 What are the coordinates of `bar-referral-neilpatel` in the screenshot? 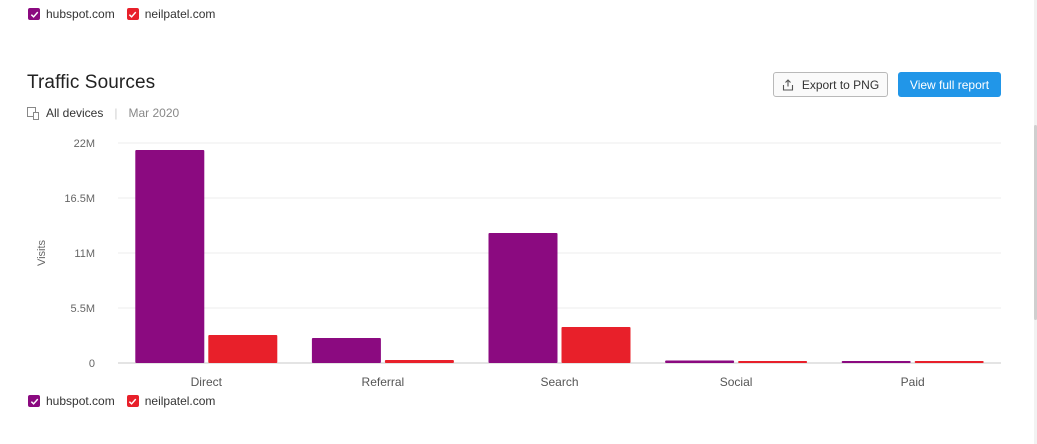 It's located at (419, 361).